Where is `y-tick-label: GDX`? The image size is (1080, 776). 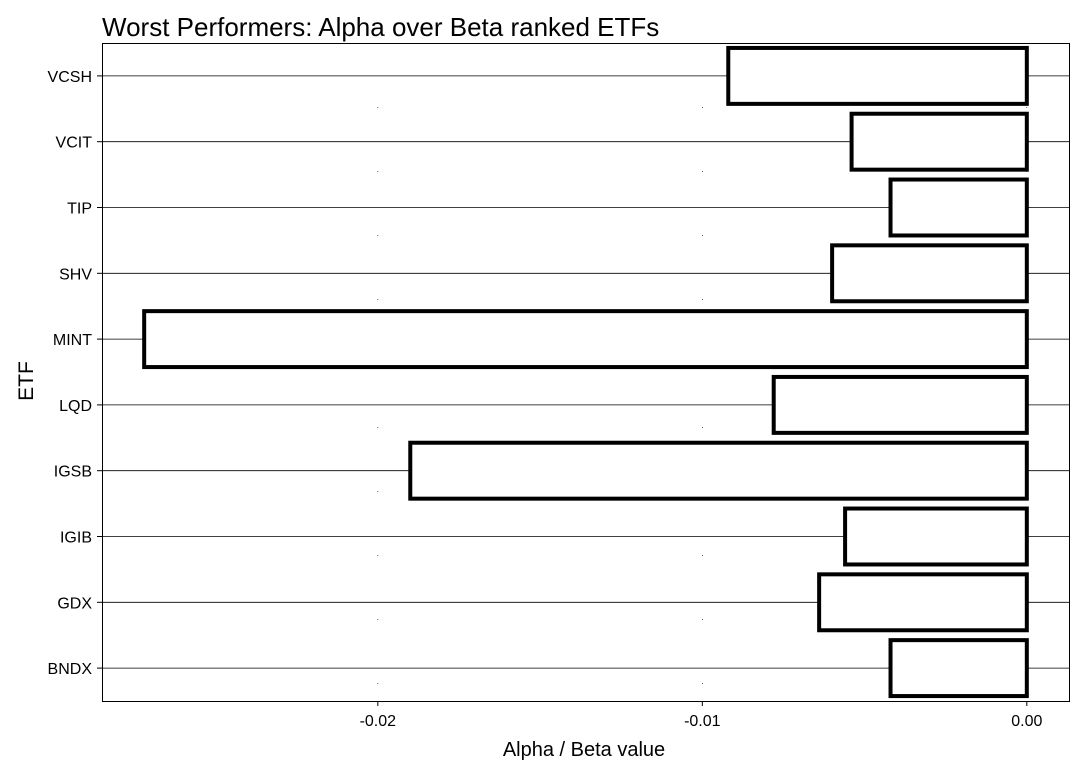 y-tick-label: GDX is located at coordinates (74, 603).